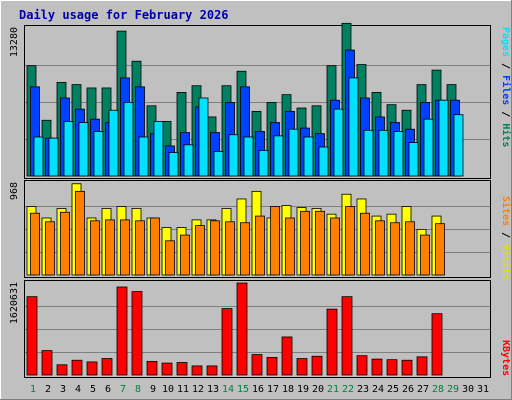  What do you see at coordinates (506, 135) in the screenshot?
I see `legend-hits: Hits` at bounding box center [506, 135].